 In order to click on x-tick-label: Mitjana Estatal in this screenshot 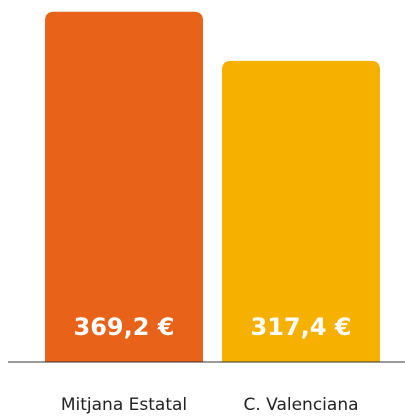, I will do `click(124, 405)`.